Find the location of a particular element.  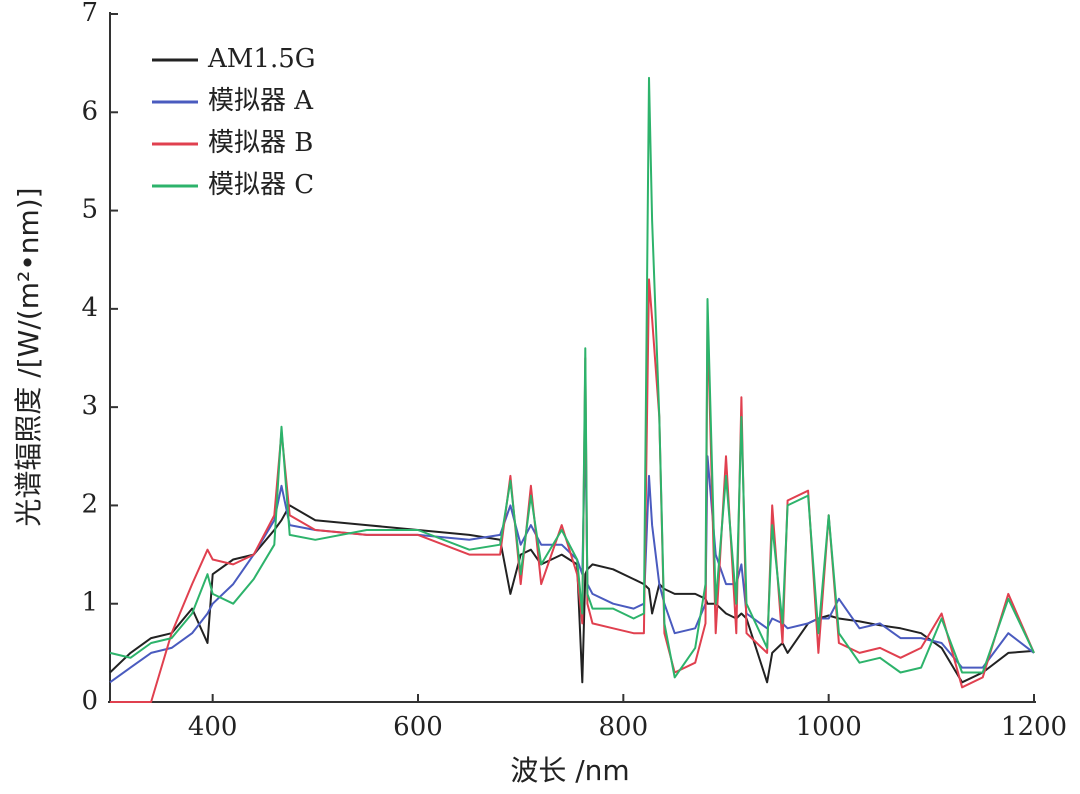

legend-label: AM1.5G is located at coordinates (261, 59).